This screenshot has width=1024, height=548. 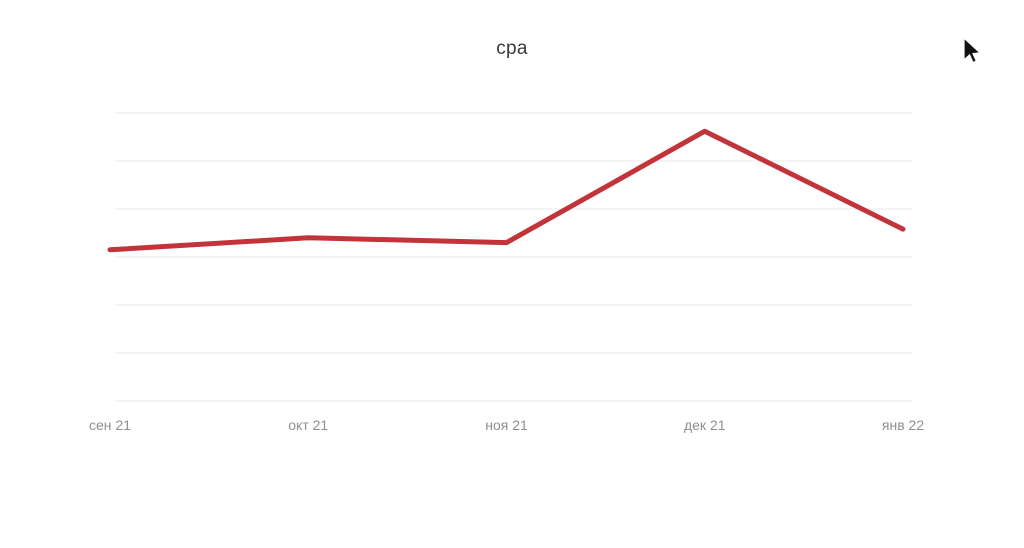 What do you see at coordinates (308, 425) in the screenshot?
I see `x-axis-label: окт 21` at bounding box center [308, 425].